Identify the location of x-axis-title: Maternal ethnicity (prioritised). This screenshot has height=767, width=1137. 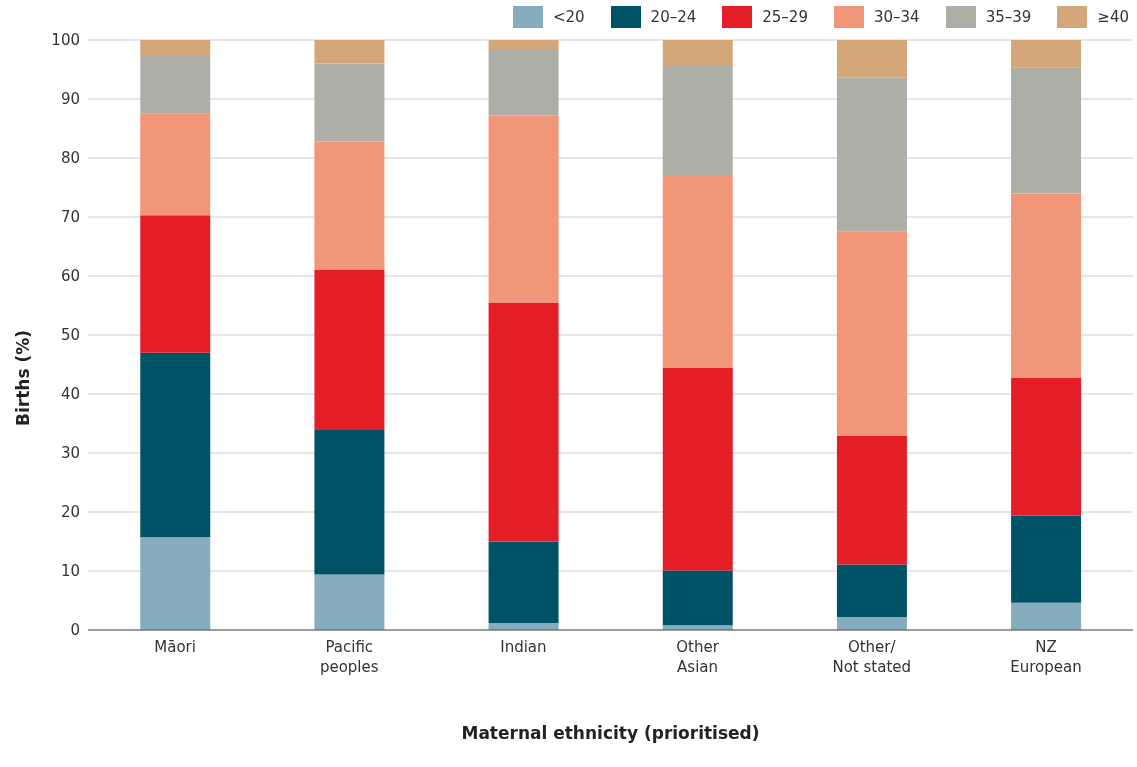
(610, 733).